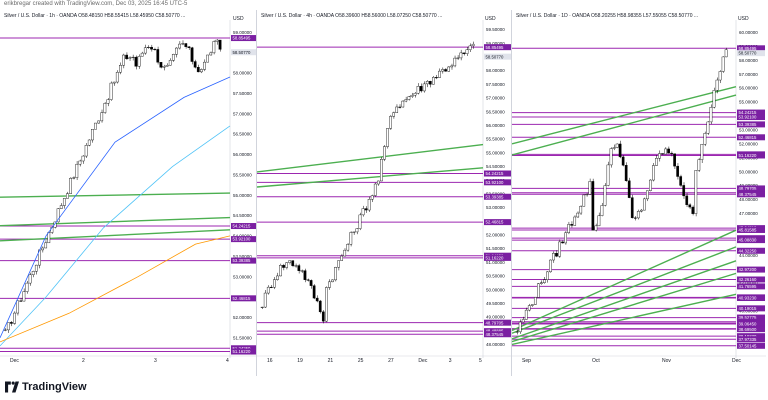 Image resolution: width=768 pixels, height=400 pixels. Describe the element at coordinates (242, 298) in the screenshot. I see `level-price-text: 52.46815` at that location.